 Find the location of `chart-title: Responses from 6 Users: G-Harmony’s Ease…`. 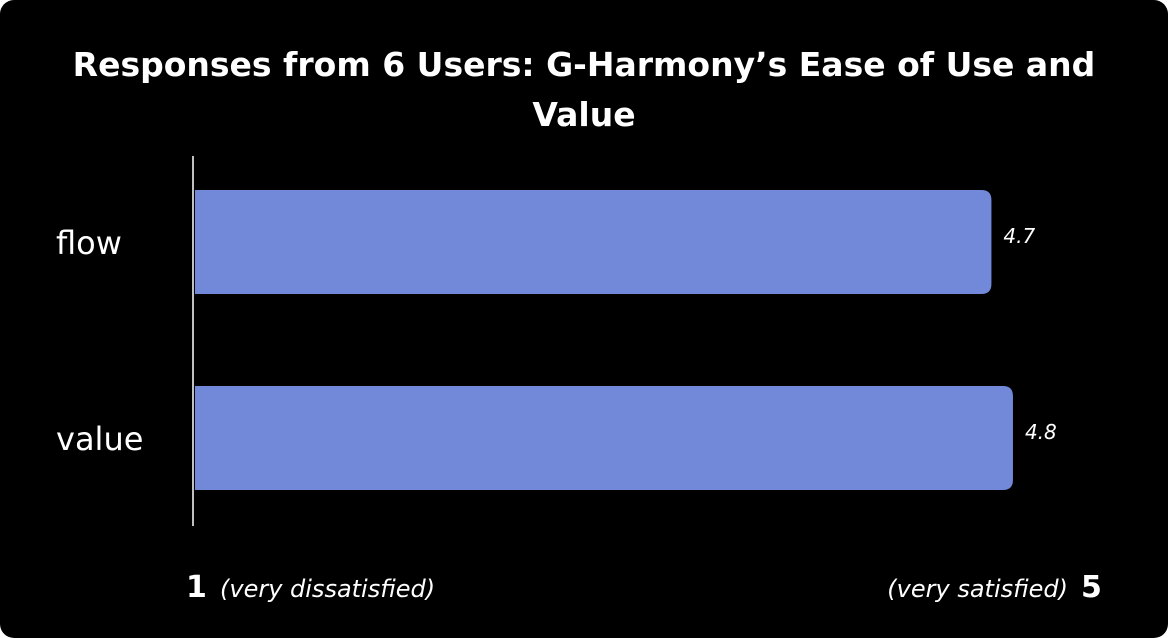

chart-title: Responses from 6 Users: G-Harmony’s Ease… is located at coordinates (584, 89).